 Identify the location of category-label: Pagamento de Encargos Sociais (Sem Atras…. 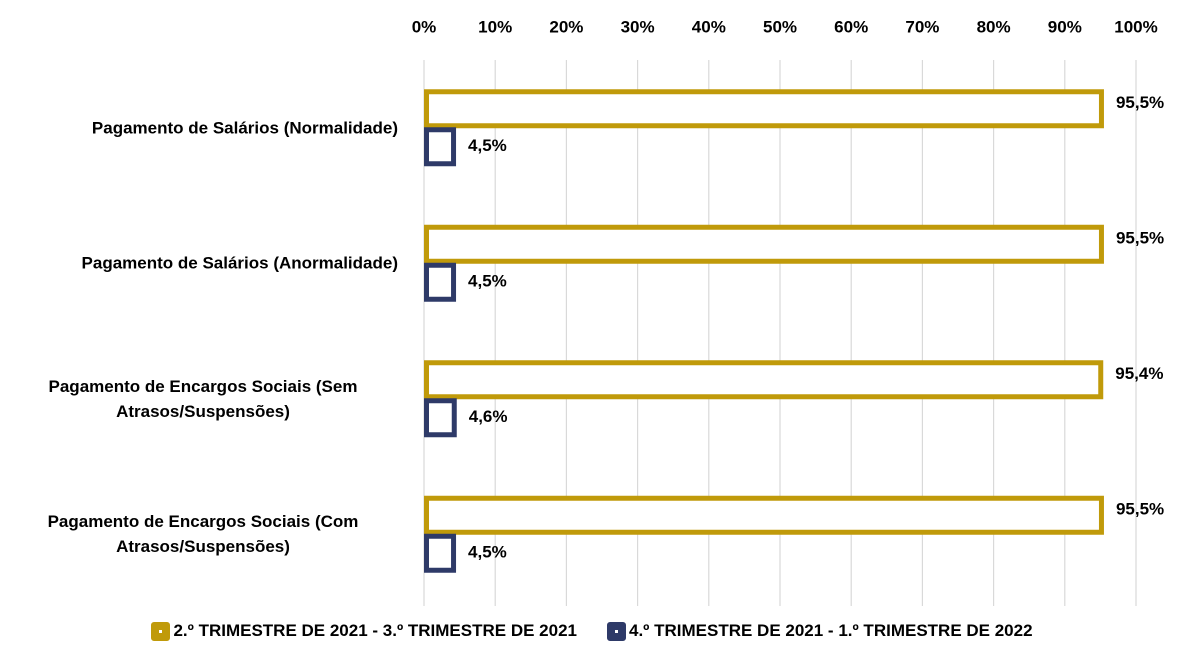
(203, 398).